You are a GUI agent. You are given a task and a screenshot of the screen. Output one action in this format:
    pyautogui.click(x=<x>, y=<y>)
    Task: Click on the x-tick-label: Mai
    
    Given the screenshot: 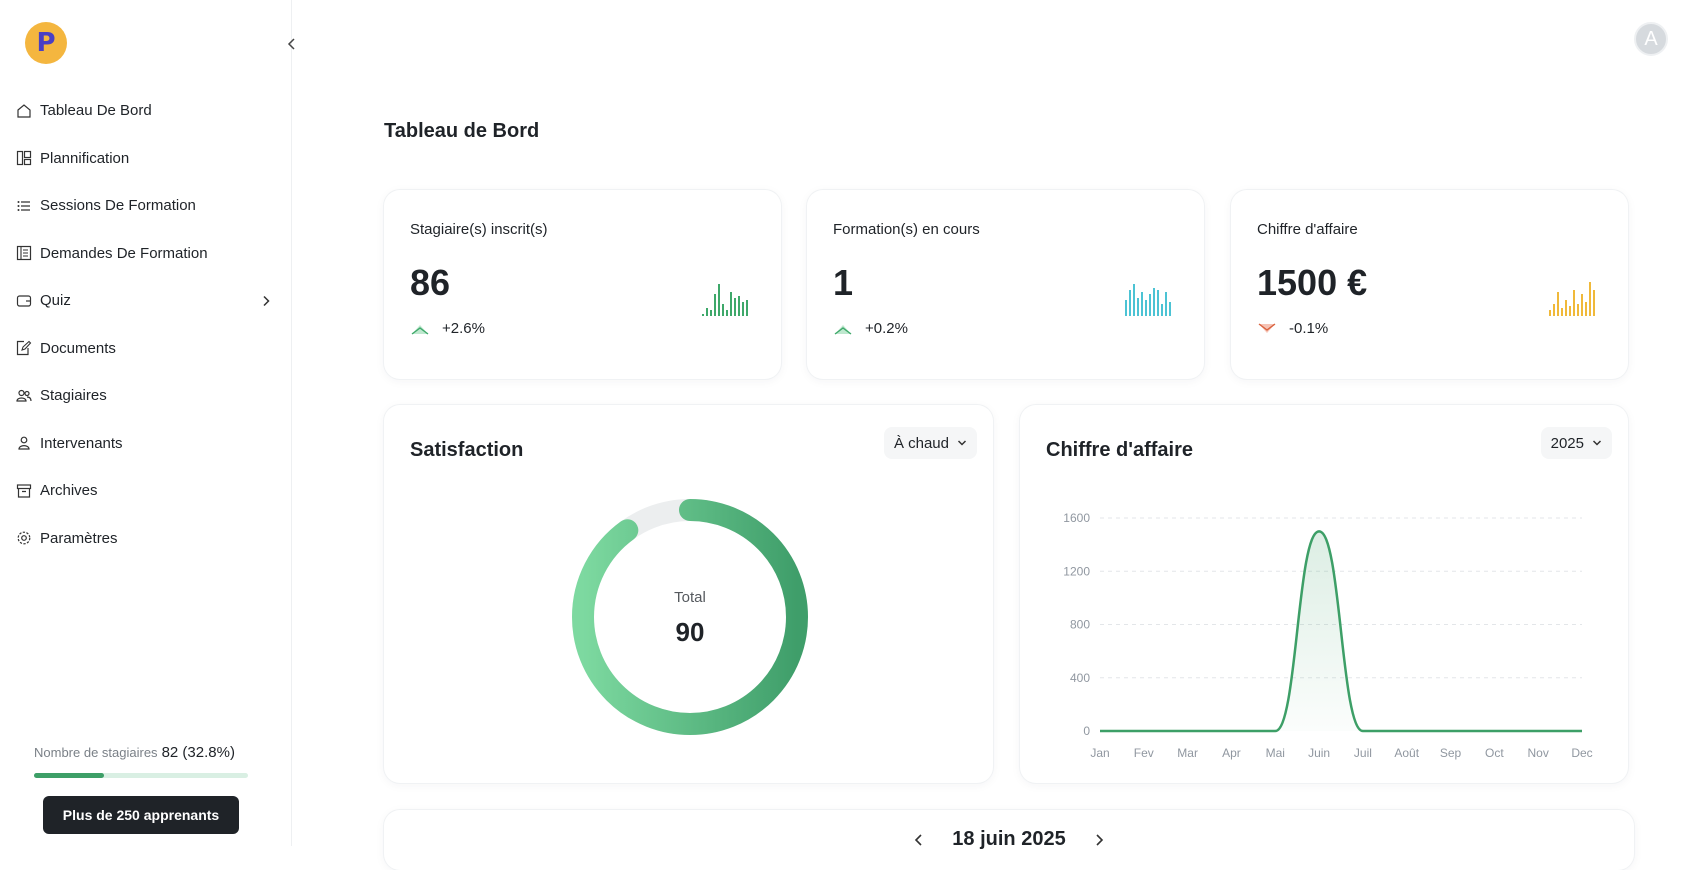 What is the action you would take?
    pyautogui.click(x=1275, y=753)
    